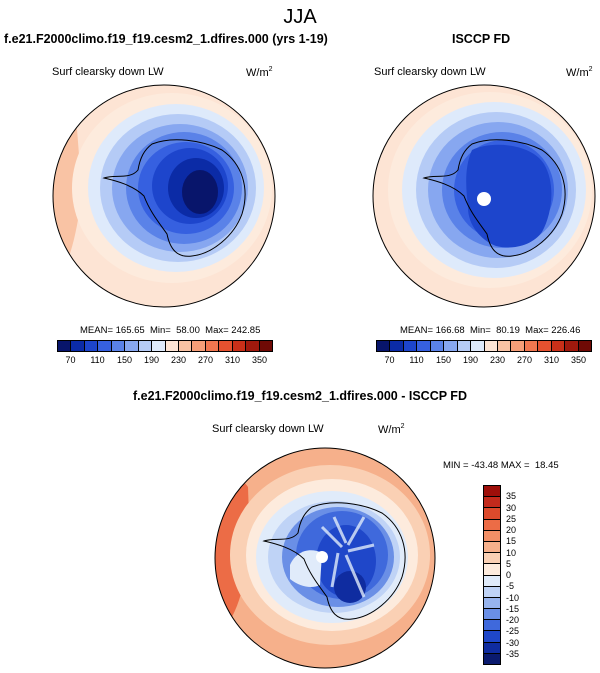  Describe the element at coordinates (579, 72) in the screenshot. I see `obs-units-label: W/m2` at that location.